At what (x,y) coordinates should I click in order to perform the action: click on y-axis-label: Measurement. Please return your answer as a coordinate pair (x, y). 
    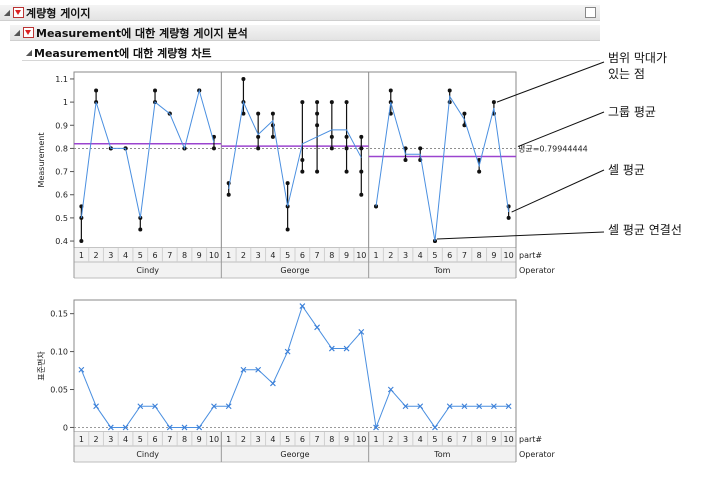
    Looking at the image, I should click on (41, 160).